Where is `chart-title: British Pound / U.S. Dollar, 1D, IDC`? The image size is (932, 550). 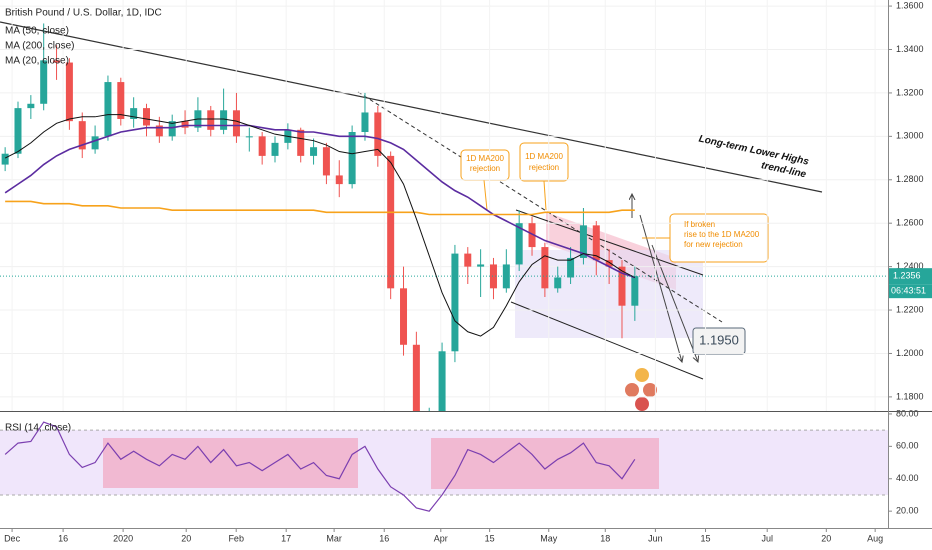 chart-title: British Pound / U.S. Dollar, 1D, IDC is located at coordinates (83, 13).